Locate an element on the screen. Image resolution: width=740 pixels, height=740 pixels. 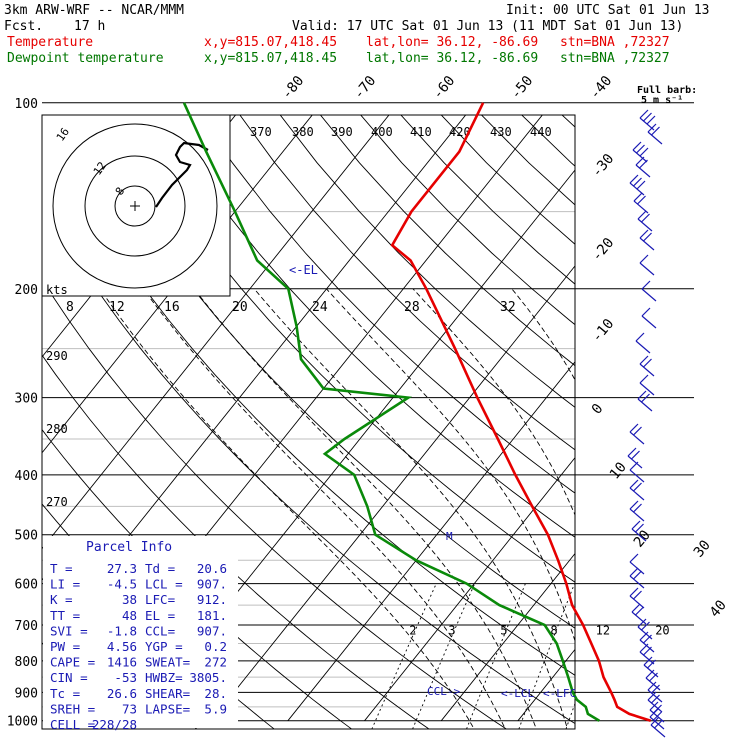
speed-label: 32 is located at coordinates (508, 307).